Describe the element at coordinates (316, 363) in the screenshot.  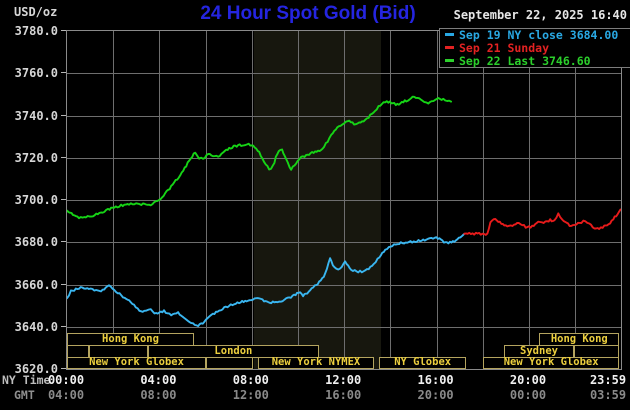
I see `session-box-new-york-nymex: New York NYMEX` at that location.